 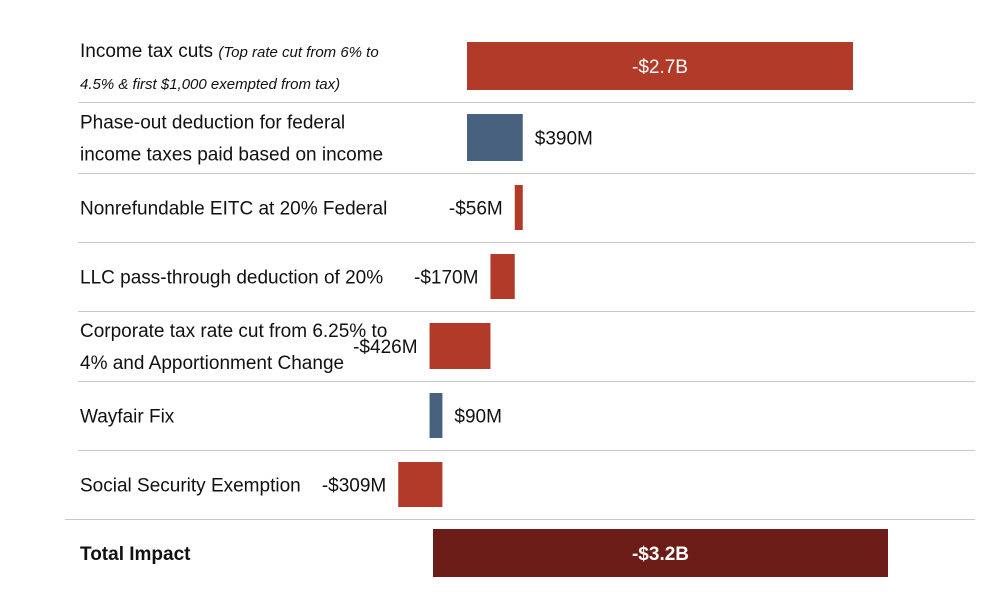 I want to click on row-label: Nonrefundable EITC at 20% Federal, so click(x=233, y=209).